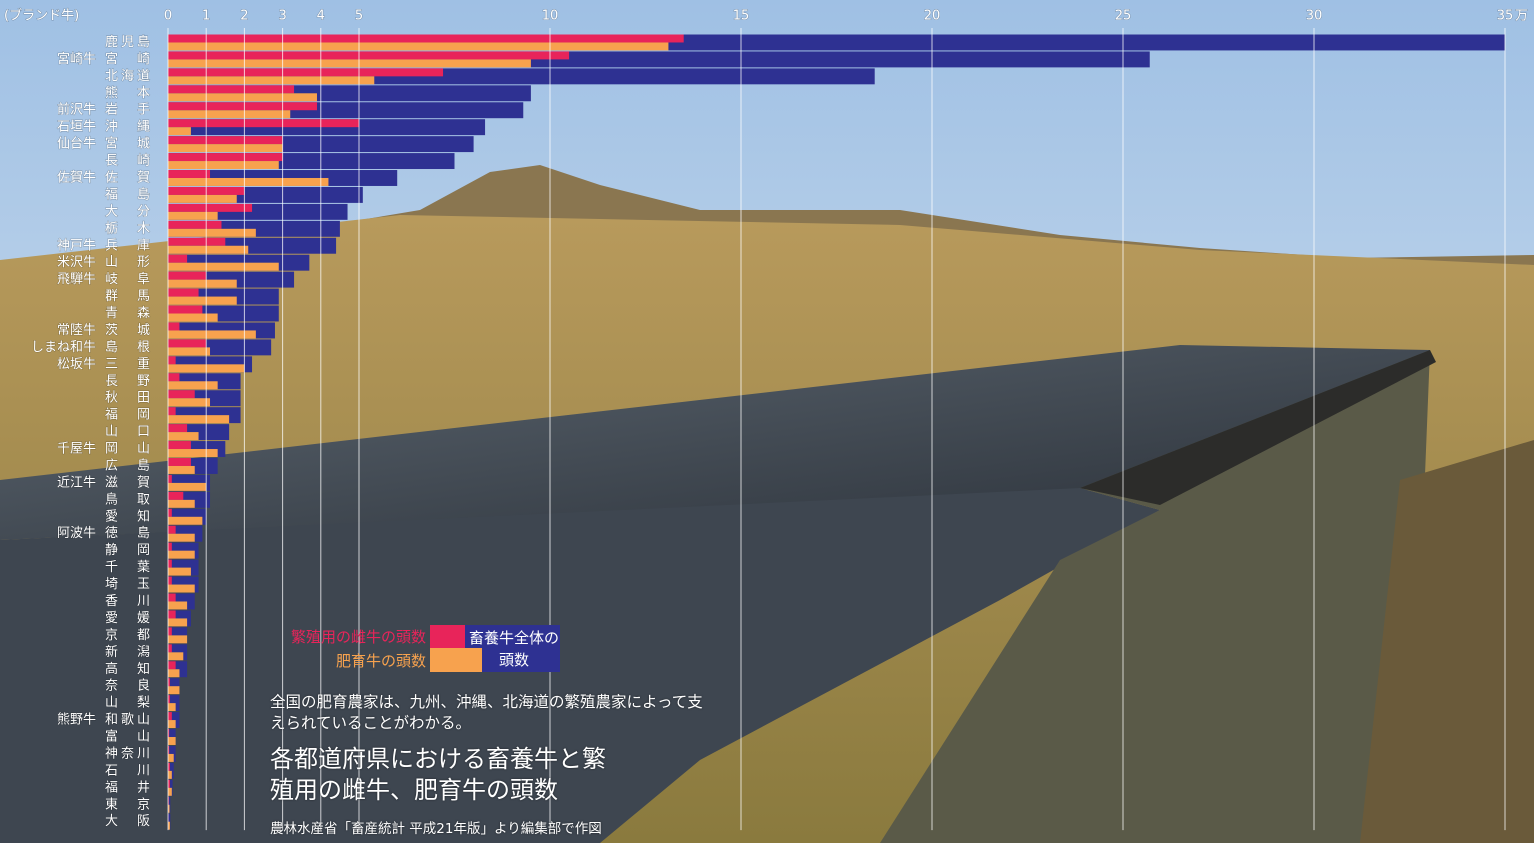 This screenshot has height=843, width=1534. I want to click on category-label: 静岡, so click(127, 550).